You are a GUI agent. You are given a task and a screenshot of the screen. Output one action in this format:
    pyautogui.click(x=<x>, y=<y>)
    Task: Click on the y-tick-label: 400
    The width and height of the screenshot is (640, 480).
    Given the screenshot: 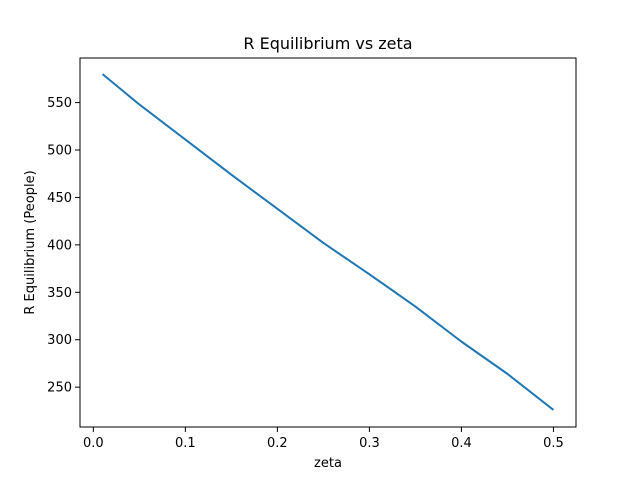 What is the action you would take?
    pyautogui.click(x=59, y=245)
    